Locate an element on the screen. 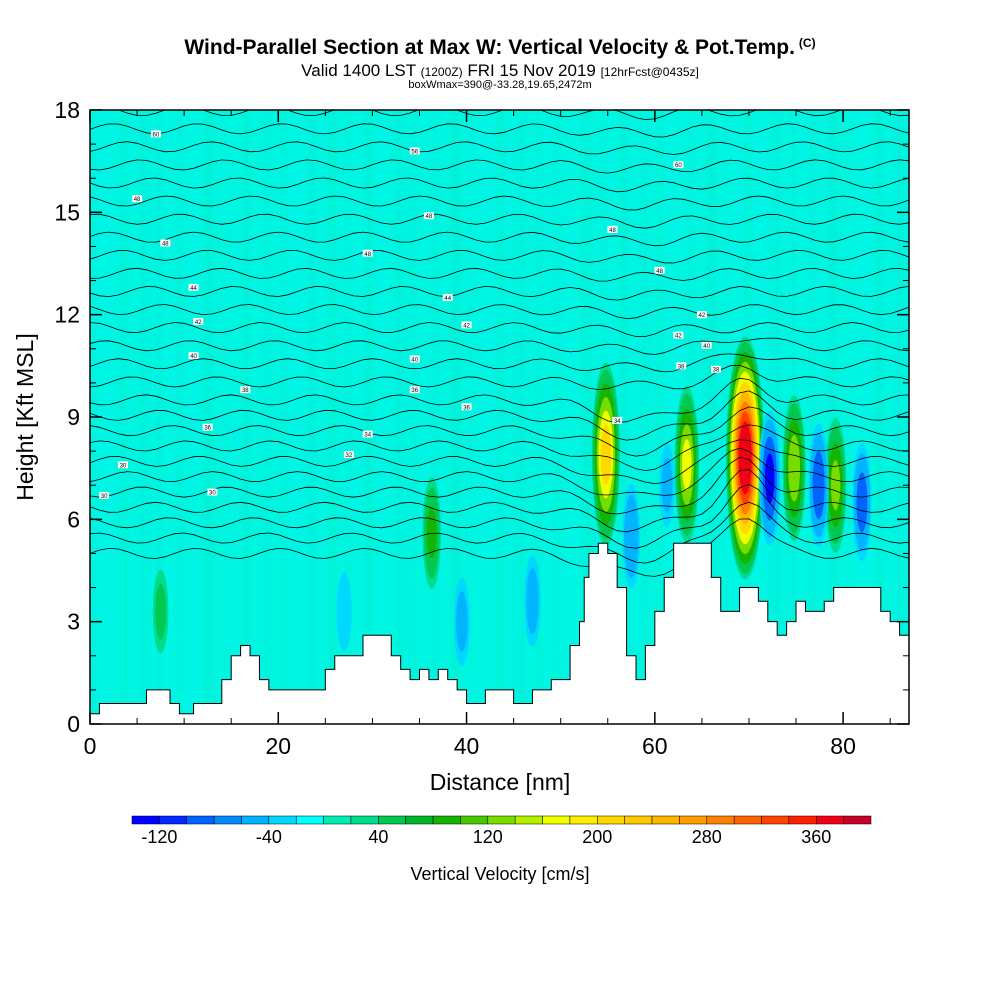 This screenshot has height=1000, width=1000. theta-label: 34 is located at coordinates (617, 420).